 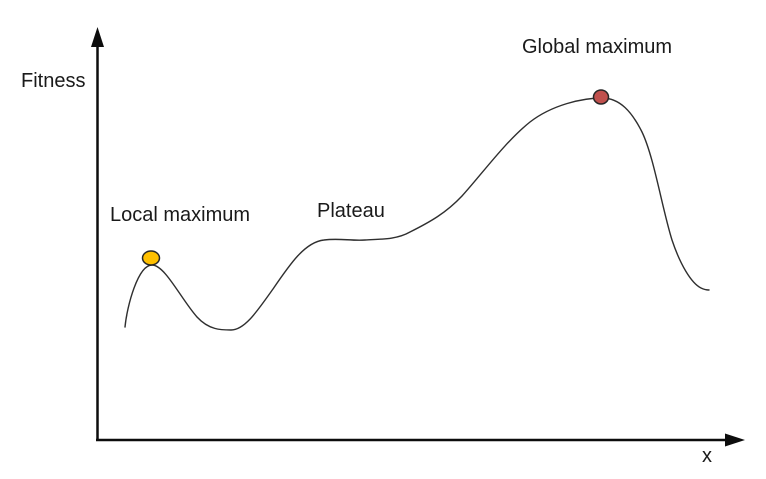 What do you see at coordinates (707, 456) in the screenshot?
I see `x-axis-label: x` at bounding box center [707, 456].